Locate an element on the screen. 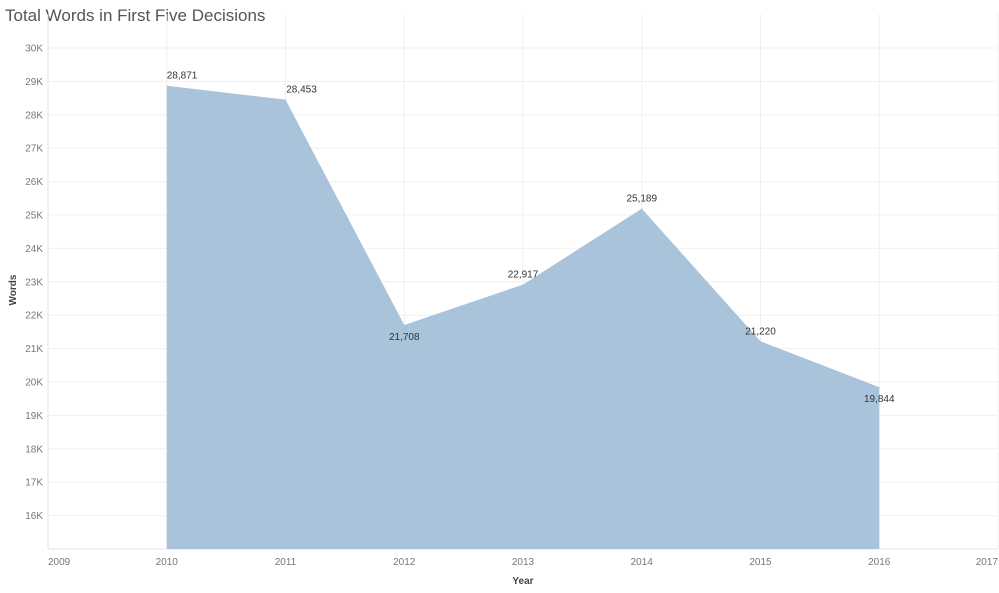 The image size is (999, 593). x-tick-label: 2013 is located at coordinates (523, 562).